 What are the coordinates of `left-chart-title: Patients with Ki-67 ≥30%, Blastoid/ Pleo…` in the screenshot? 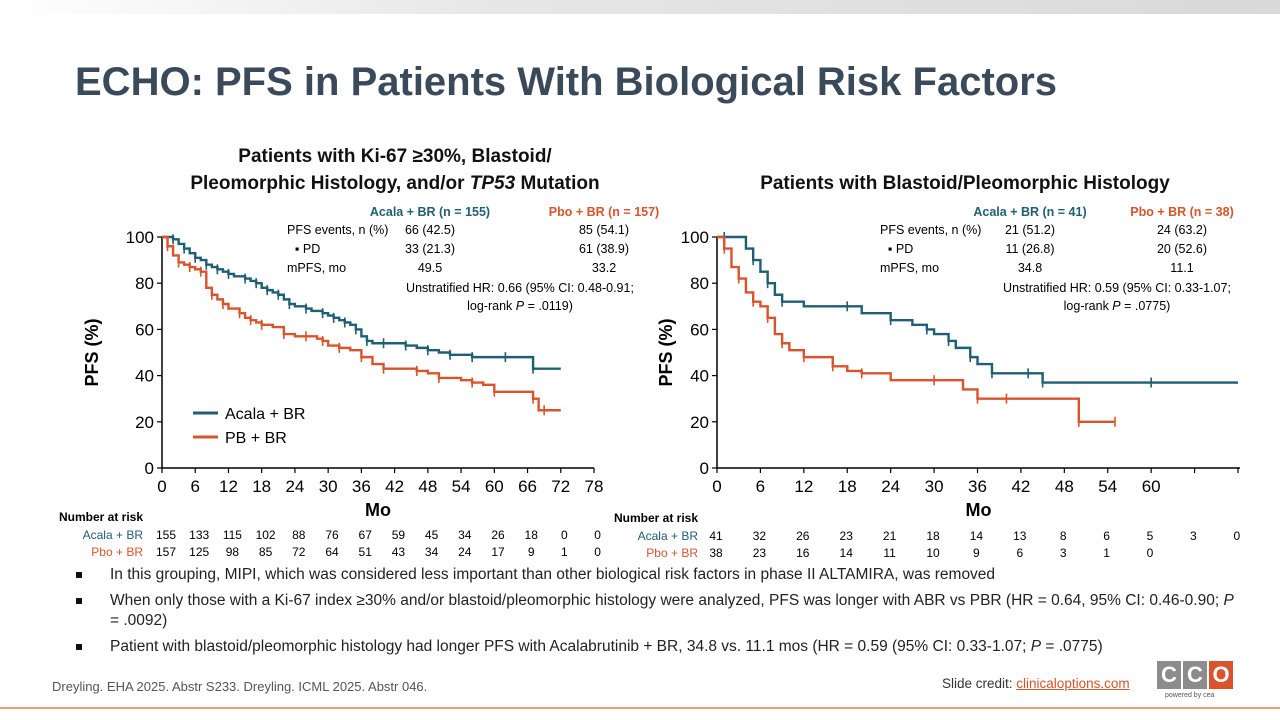 It's located at (395, 170).